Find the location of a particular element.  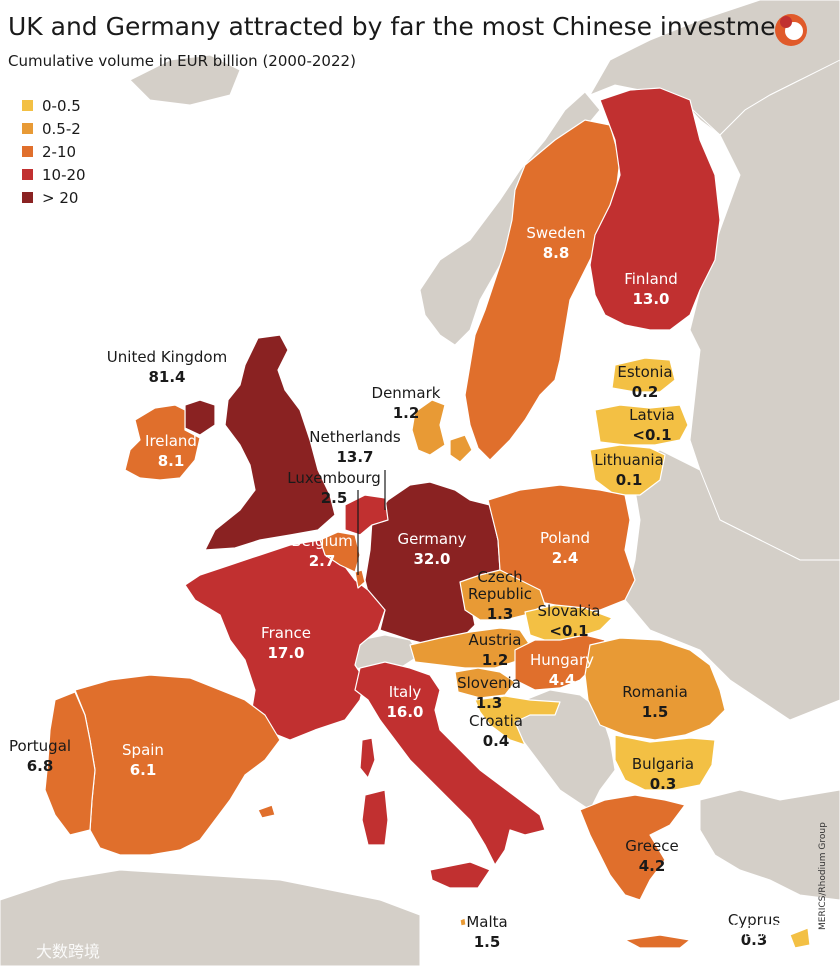

country-shape-italy is located at coordinates (450, 763).